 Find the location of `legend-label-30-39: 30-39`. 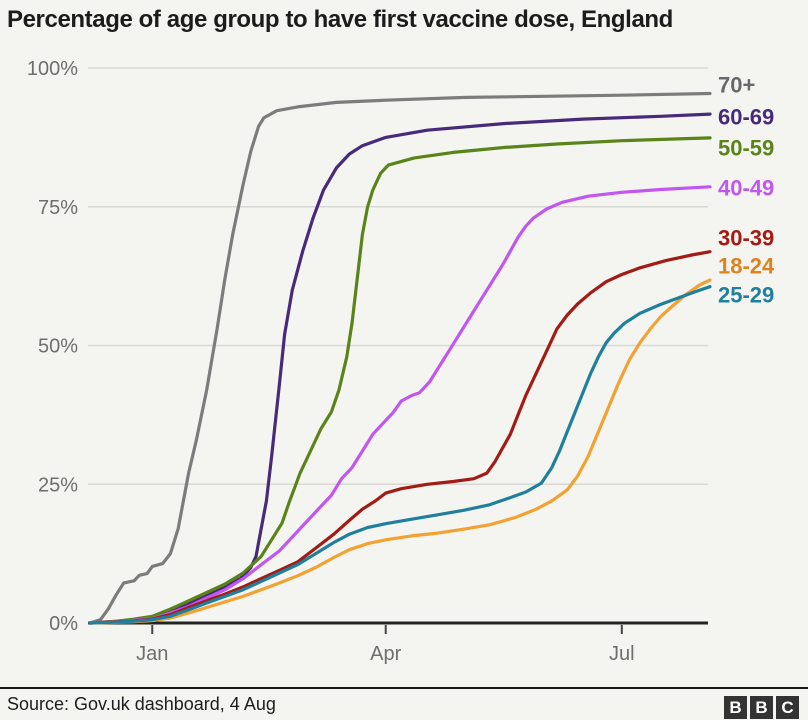

legend-label-30-39: 30-39 is located at coordinates (746, 238).